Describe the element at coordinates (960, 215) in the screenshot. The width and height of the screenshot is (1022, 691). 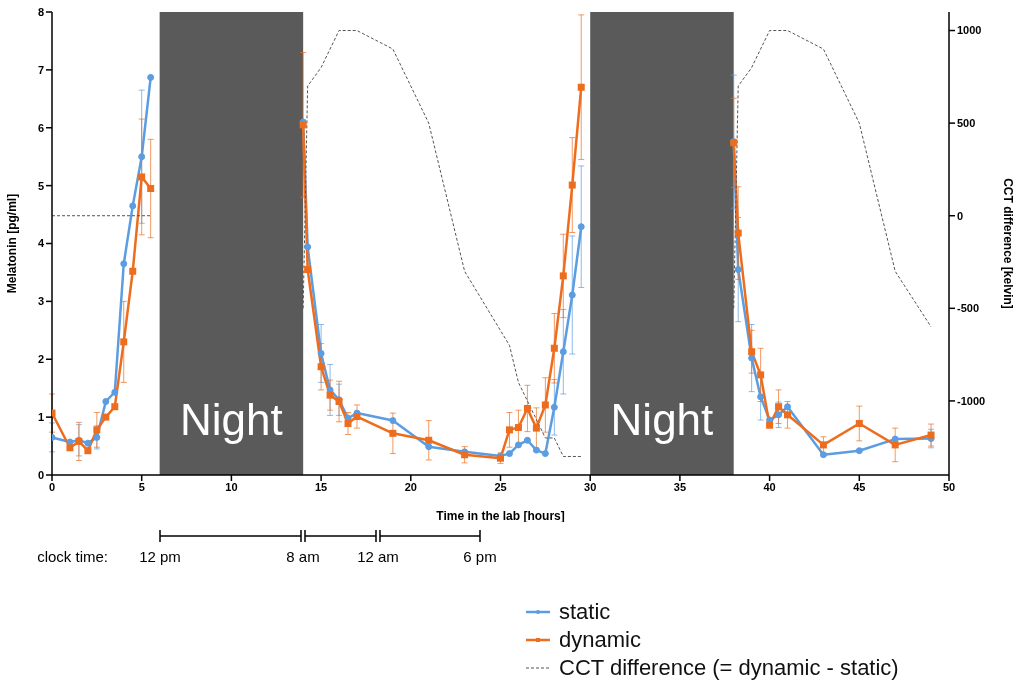
I see `y2-tick-label: 0` at that location.